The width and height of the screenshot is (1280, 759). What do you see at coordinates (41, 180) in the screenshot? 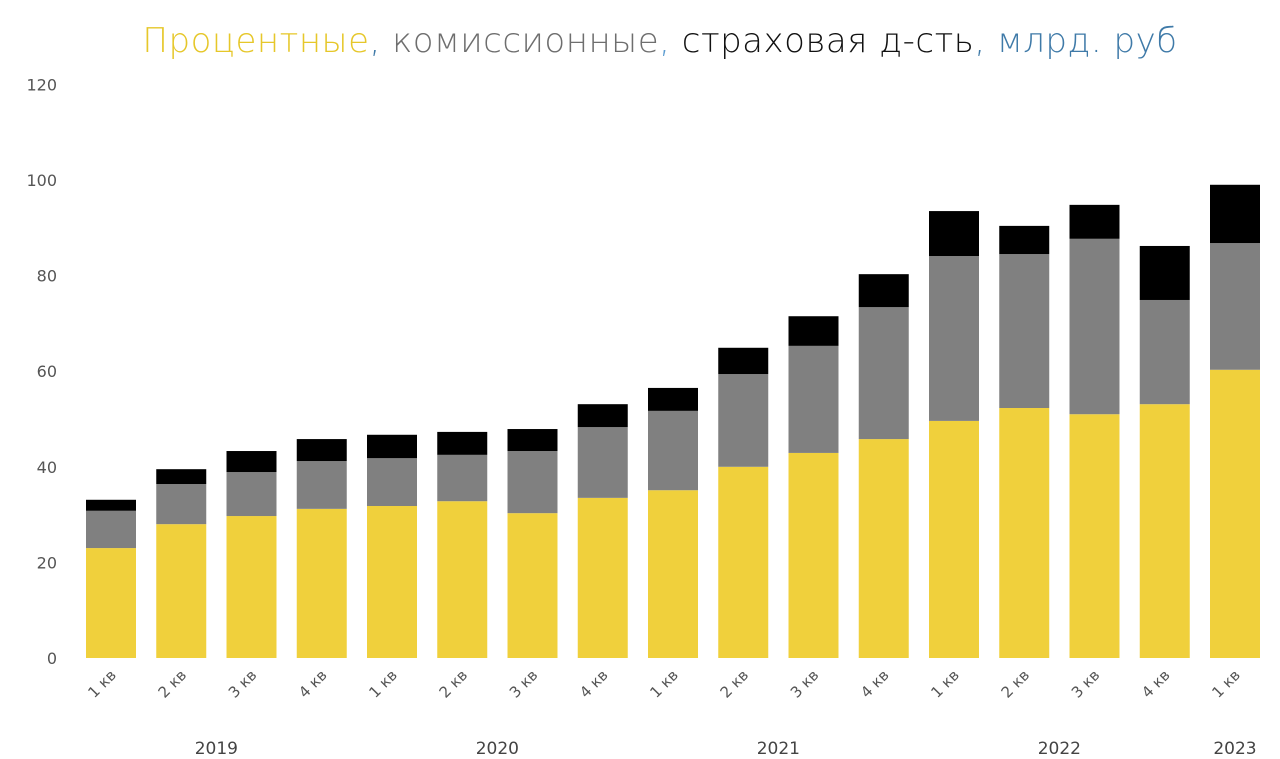
I see `y-tick-label: 100` at bounding box center [41, 180].